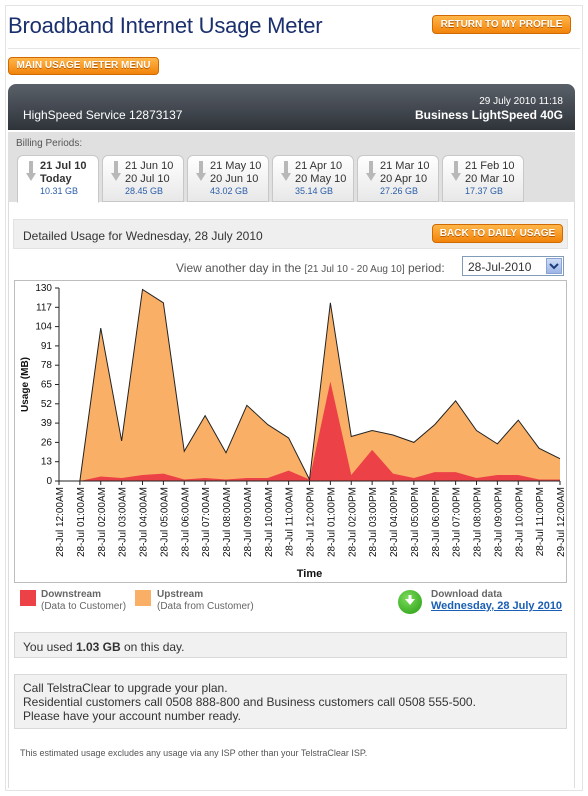 This screenshot has height=796, width=588. Describe the element at coordinates (25, 384) in the screenshot. I see `y-axis-title: Usage (MB)` at that location.